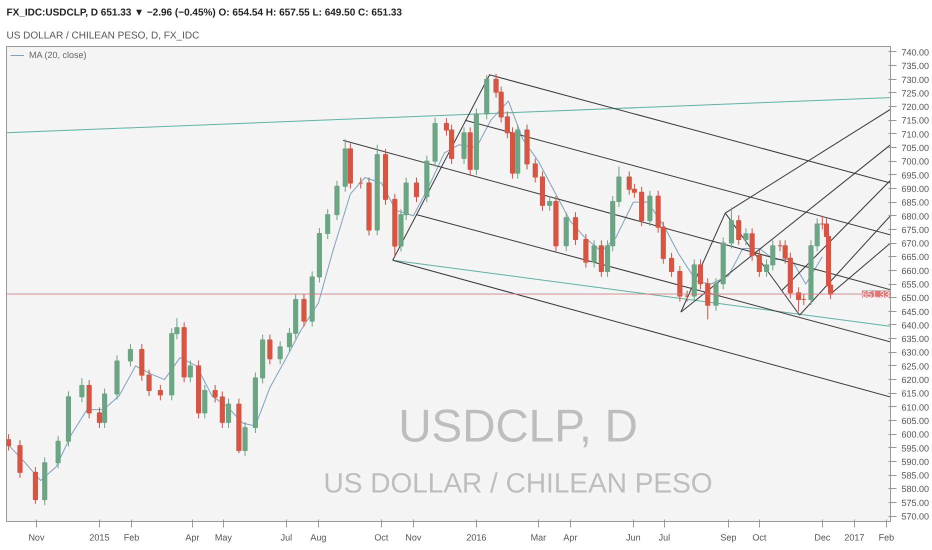 This screenshot has height=550, width=932. What do you see at coordinates (916, 435) in the screenshot?
I see `y-tick-label: 600.00` at bounding box center [916, 435].